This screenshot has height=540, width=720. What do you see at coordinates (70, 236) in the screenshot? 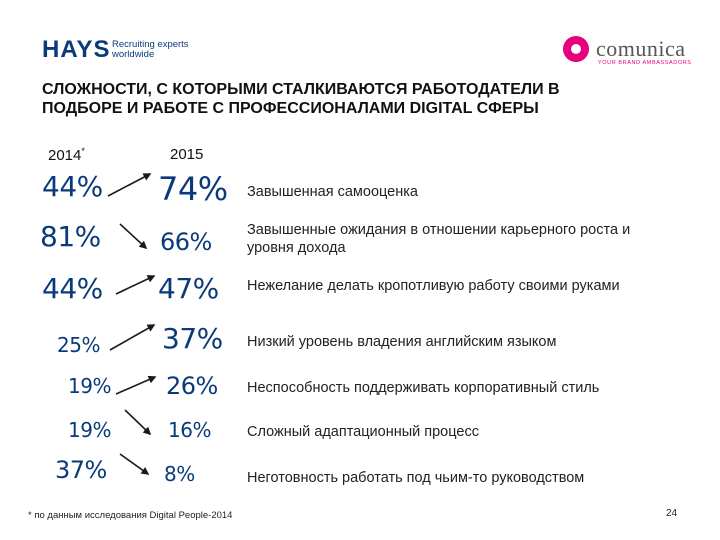
I see `value-2014-row-2: 81%` at bounding box center [70, 236].